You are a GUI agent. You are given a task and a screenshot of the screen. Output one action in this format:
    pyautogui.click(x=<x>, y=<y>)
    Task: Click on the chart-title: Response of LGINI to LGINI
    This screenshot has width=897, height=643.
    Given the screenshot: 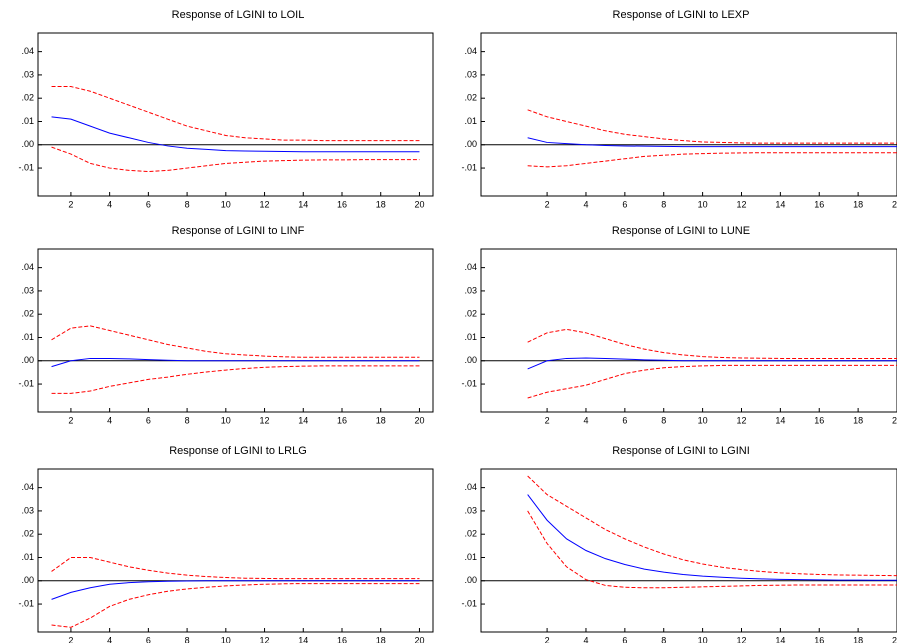 What is the action you would take?
    pyautogui.click(x=681, y=451)
    